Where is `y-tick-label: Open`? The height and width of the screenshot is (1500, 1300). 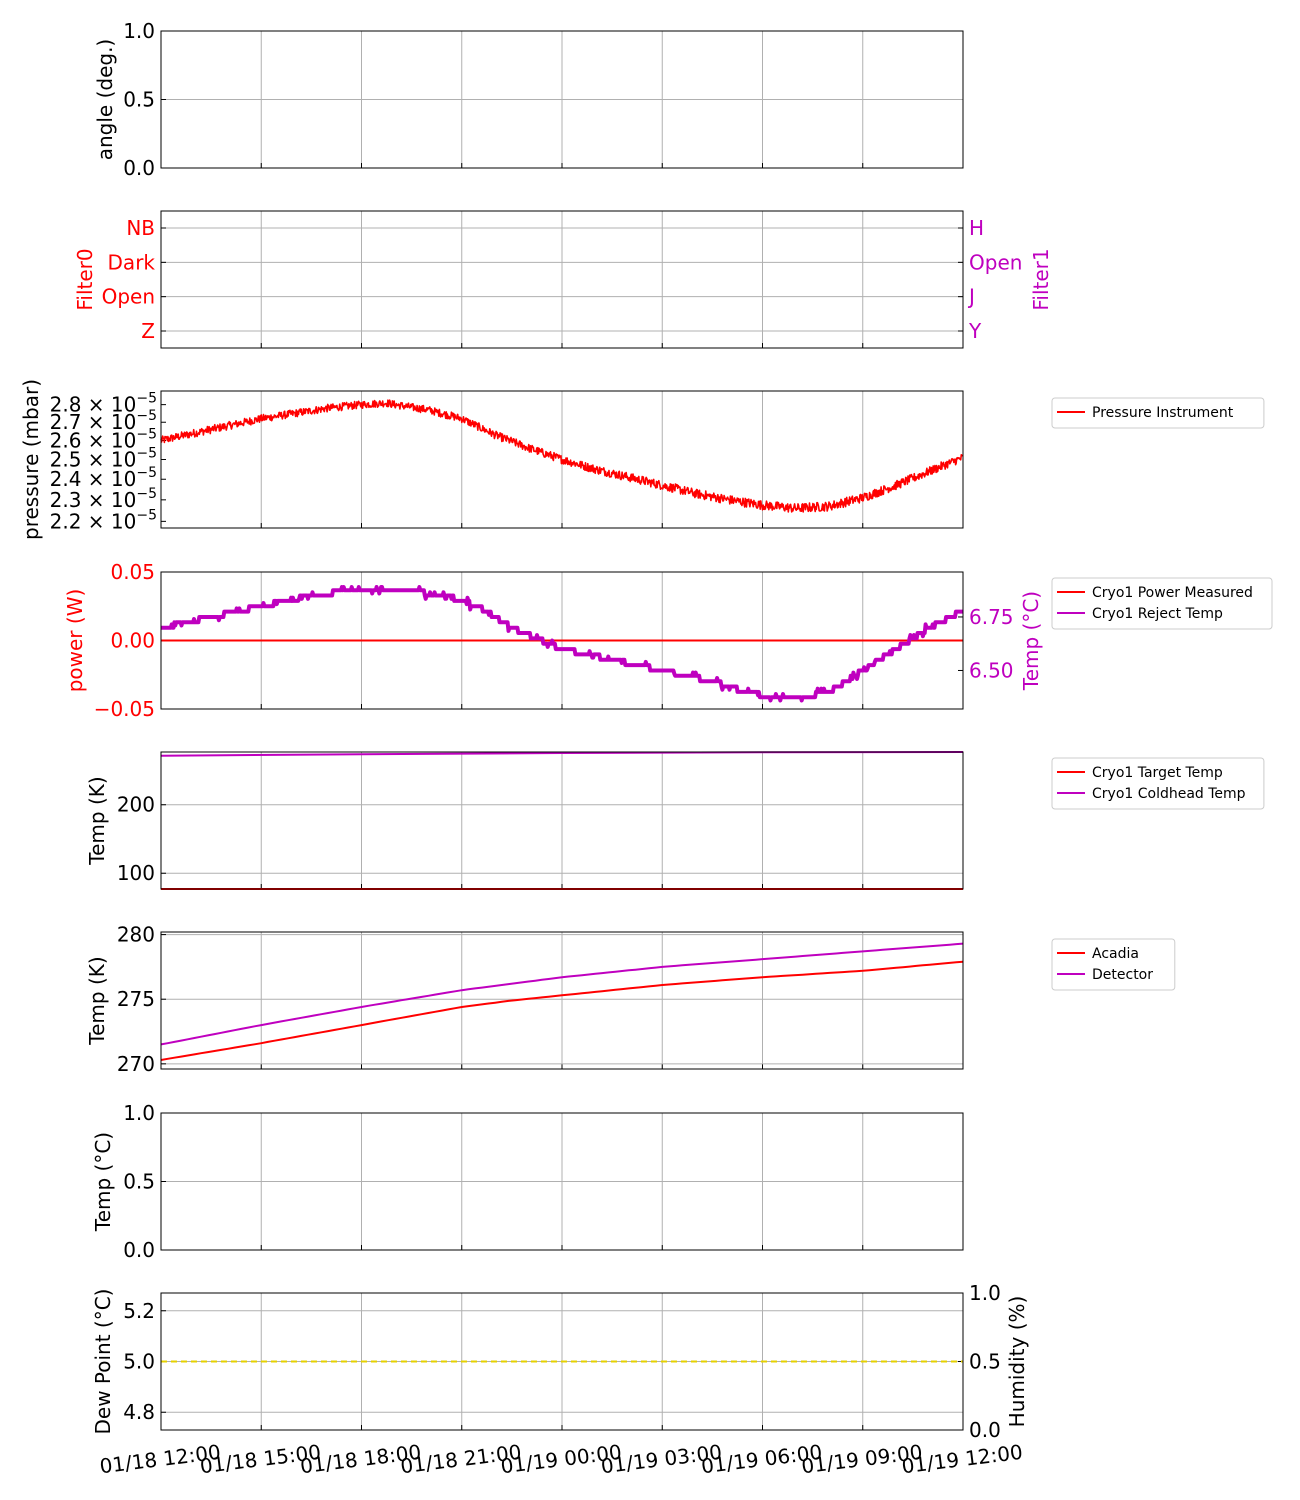
y-tick-label: Open is located at coordinates (128, 297).